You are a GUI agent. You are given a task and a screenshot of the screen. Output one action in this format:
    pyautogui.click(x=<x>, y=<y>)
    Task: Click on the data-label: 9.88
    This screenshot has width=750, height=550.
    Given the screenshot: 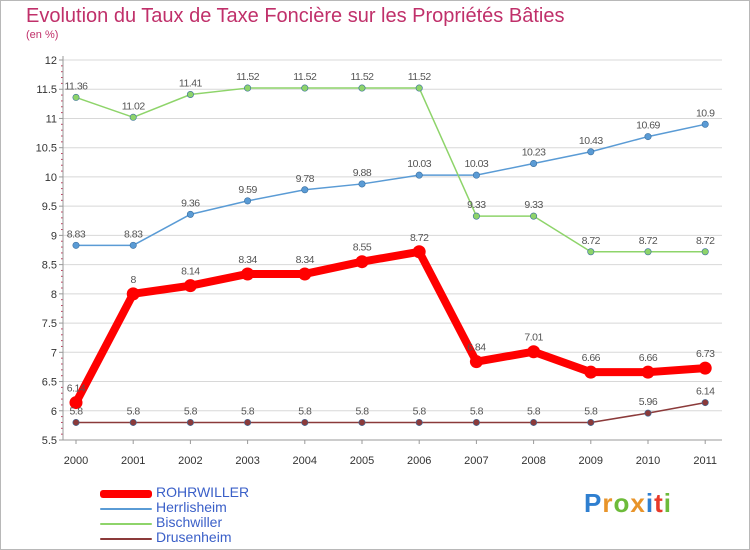 What is the action you would take?
    pyautogui.click(x=362, y=173)
    